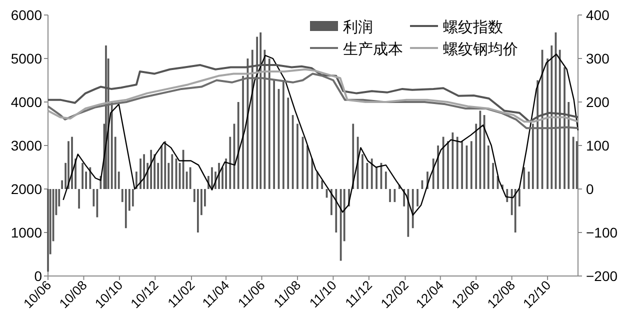 The image size is (625, 335). What do you see at coordinates (26, 146) in the screenshot?
I see `y-tick-label: 3000` at bounding box center [26, 146].